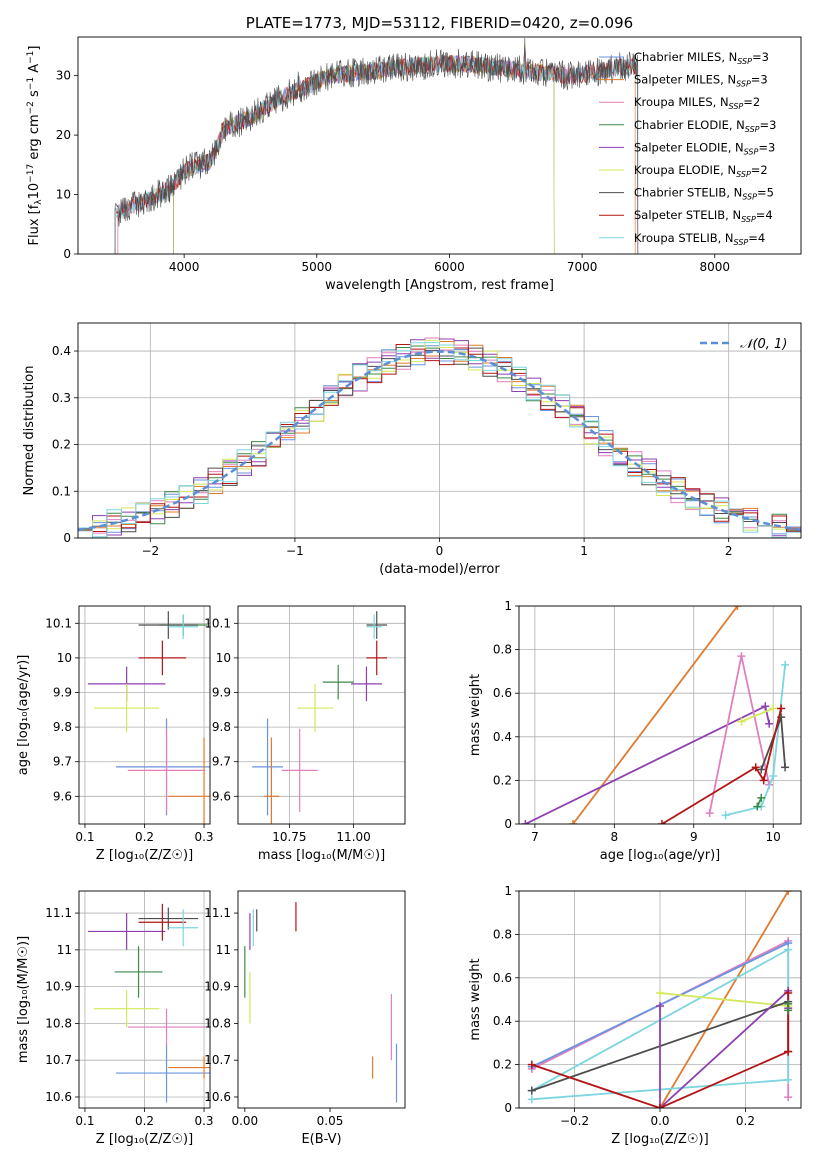  I want to click on legend-entry: Kroupa ELODIE, NSSP=2, so click(701, 171).